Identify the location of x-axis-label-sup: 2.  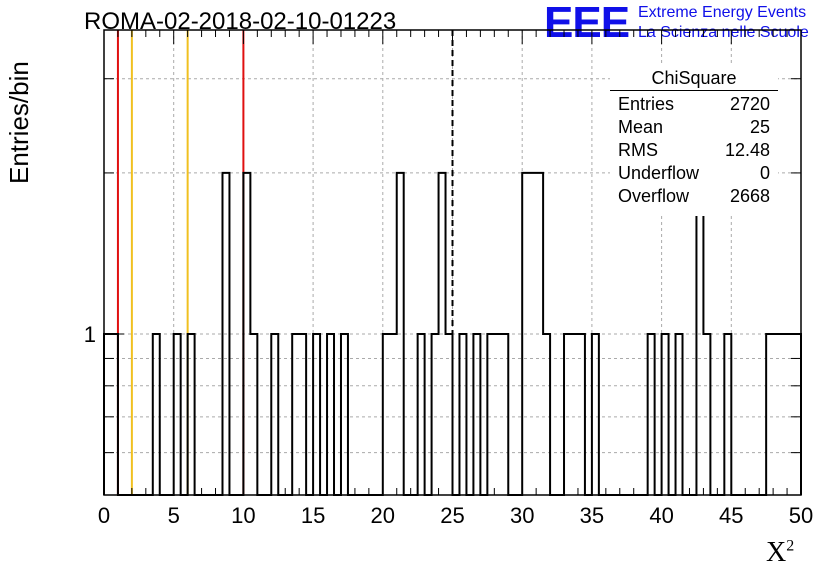
(790, 546).